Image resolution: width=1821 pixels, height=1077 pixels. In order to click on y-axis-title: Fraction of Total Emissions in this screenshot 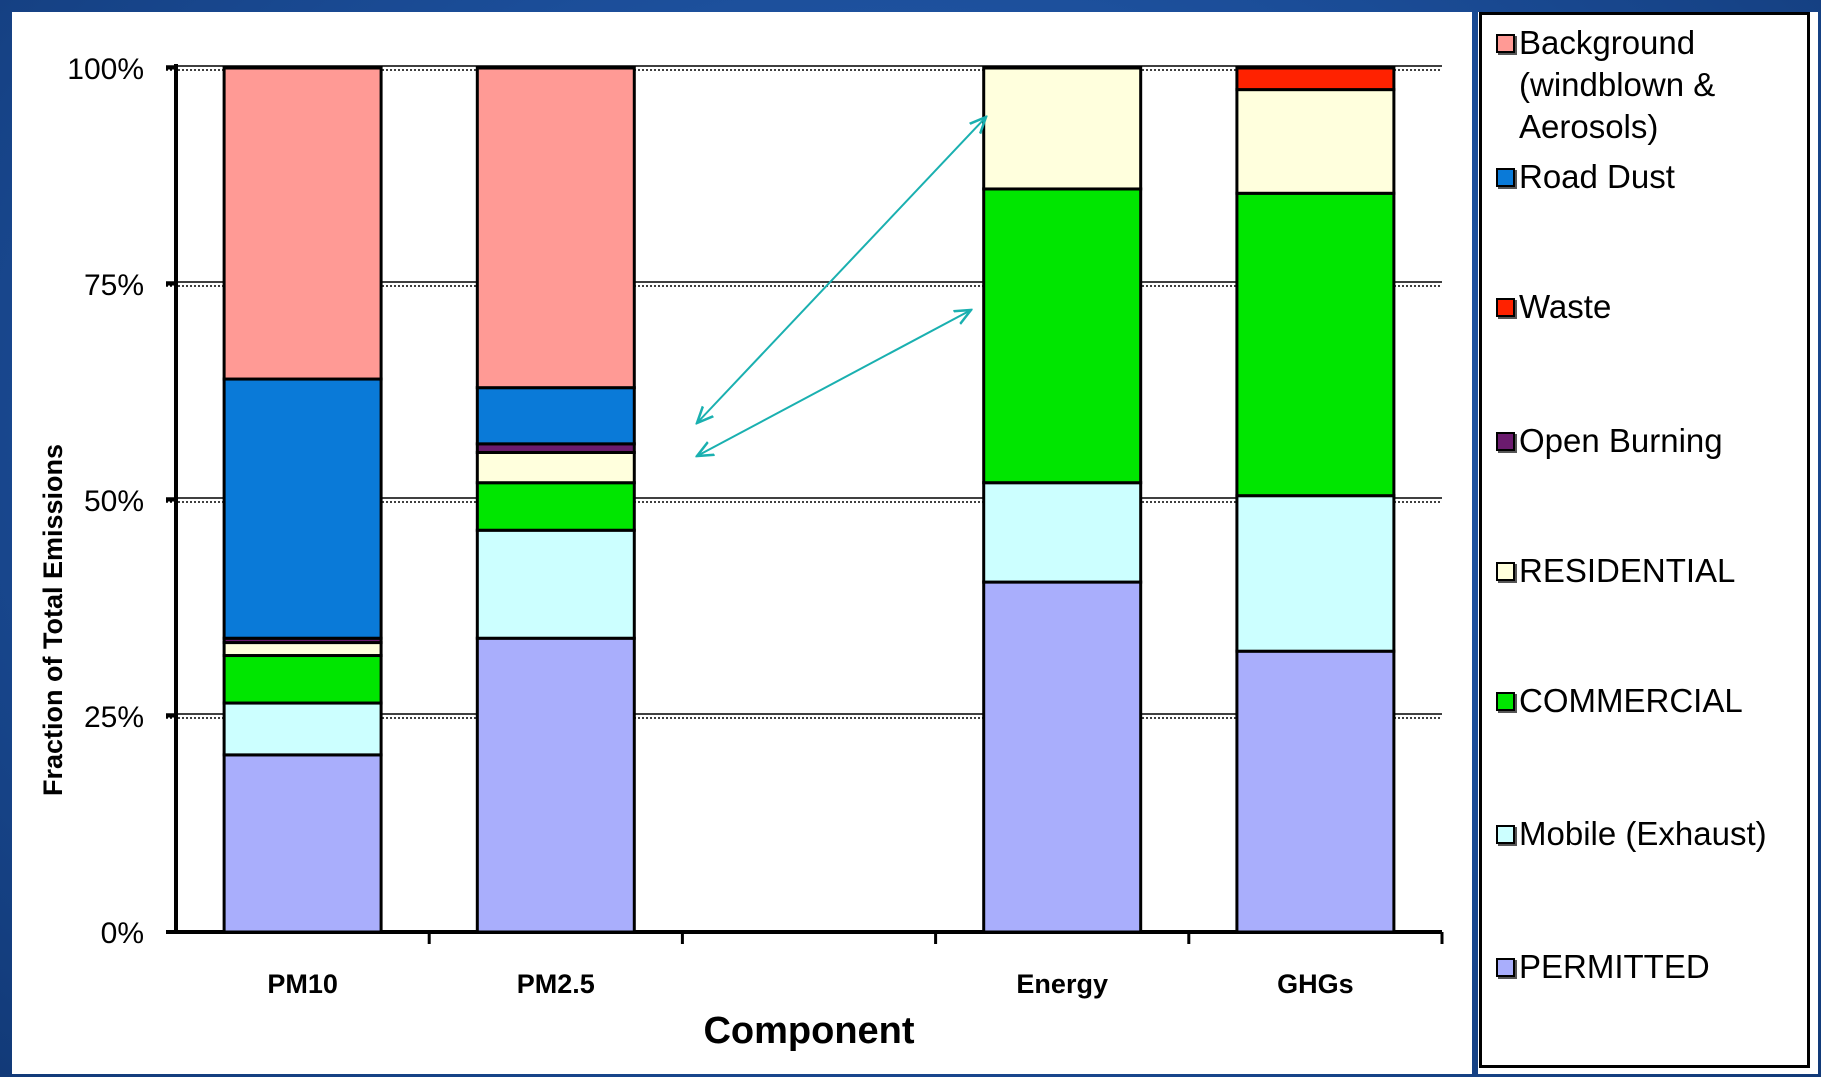, I will do `click(53, 620)`.